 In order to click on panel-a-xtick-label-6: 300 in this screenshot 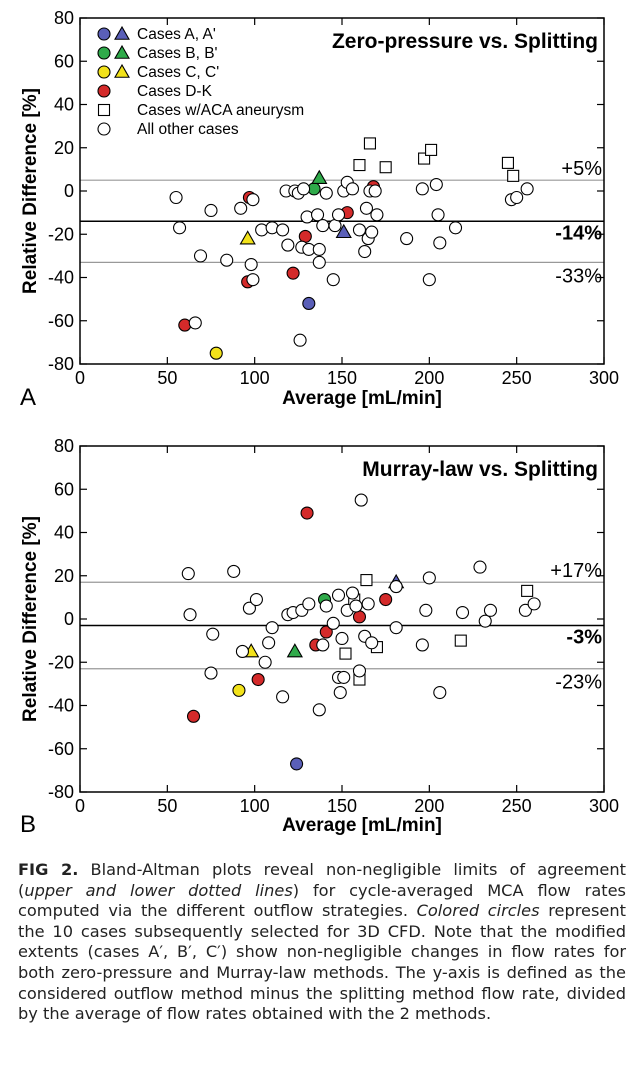, I will do `click(604, 378)`.